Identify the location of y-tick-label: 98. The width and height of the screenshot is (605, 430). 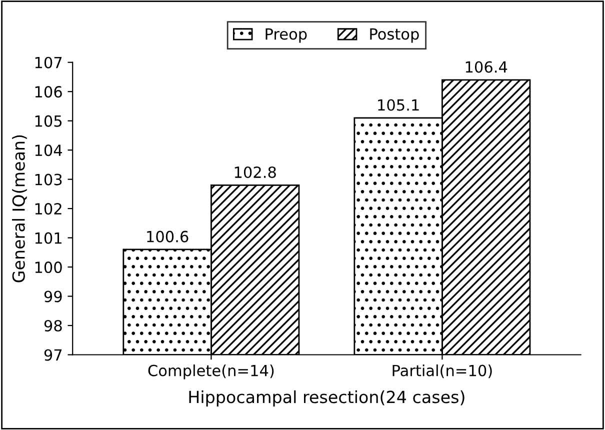
(53, 326).